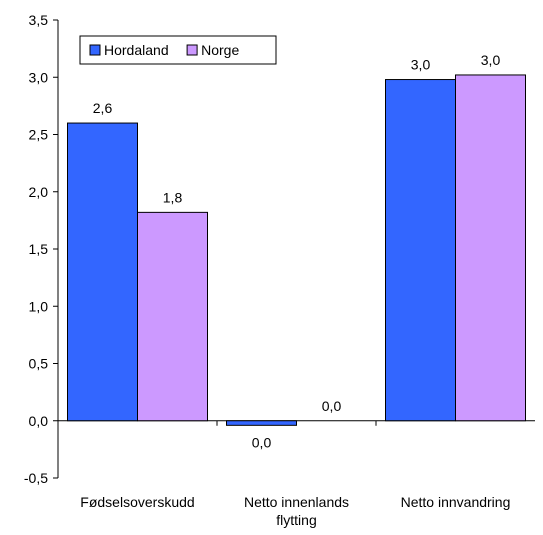  I want to click on legend-swatch-norge, so click(192, 50).